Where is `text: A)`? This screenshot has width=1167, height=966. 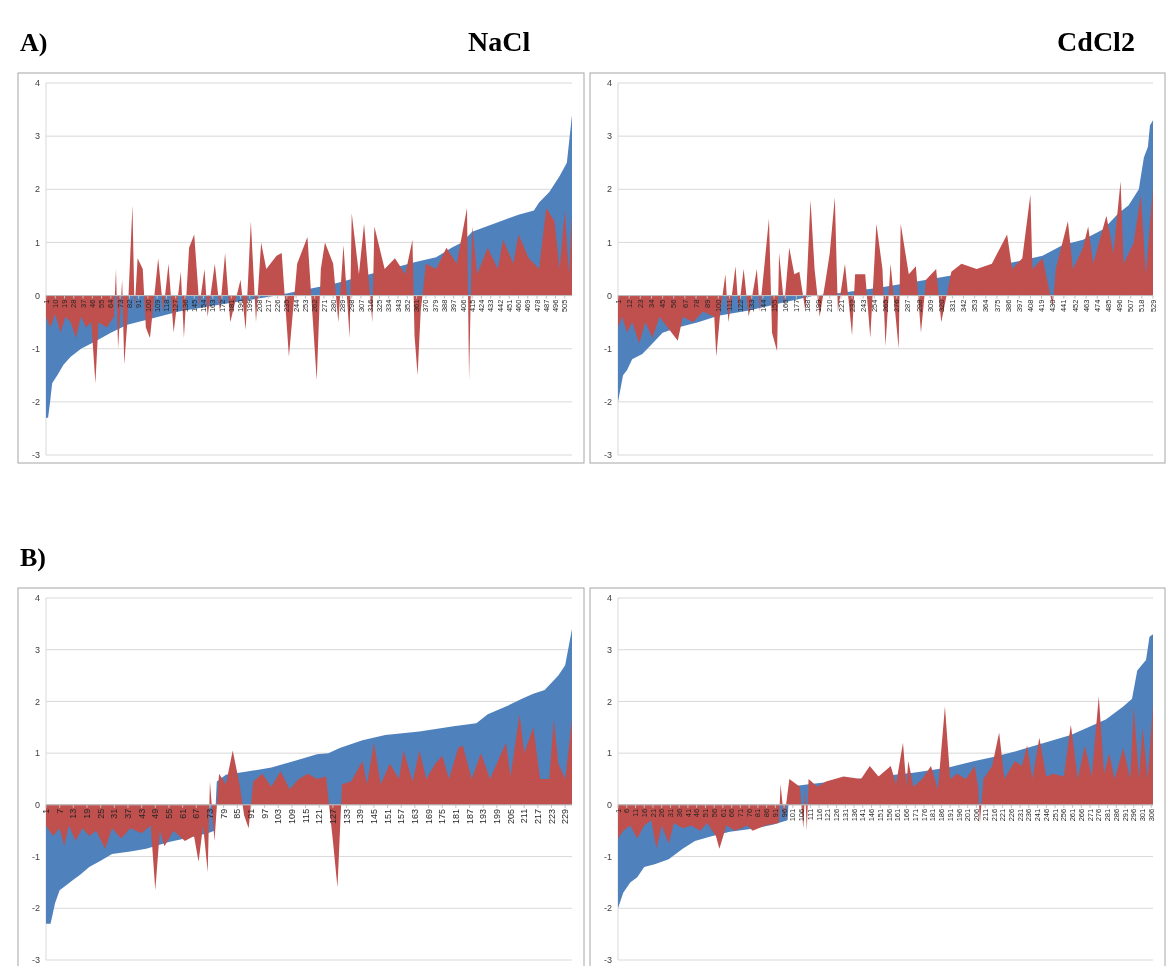
text: A) is located at coordinates (34, 42).